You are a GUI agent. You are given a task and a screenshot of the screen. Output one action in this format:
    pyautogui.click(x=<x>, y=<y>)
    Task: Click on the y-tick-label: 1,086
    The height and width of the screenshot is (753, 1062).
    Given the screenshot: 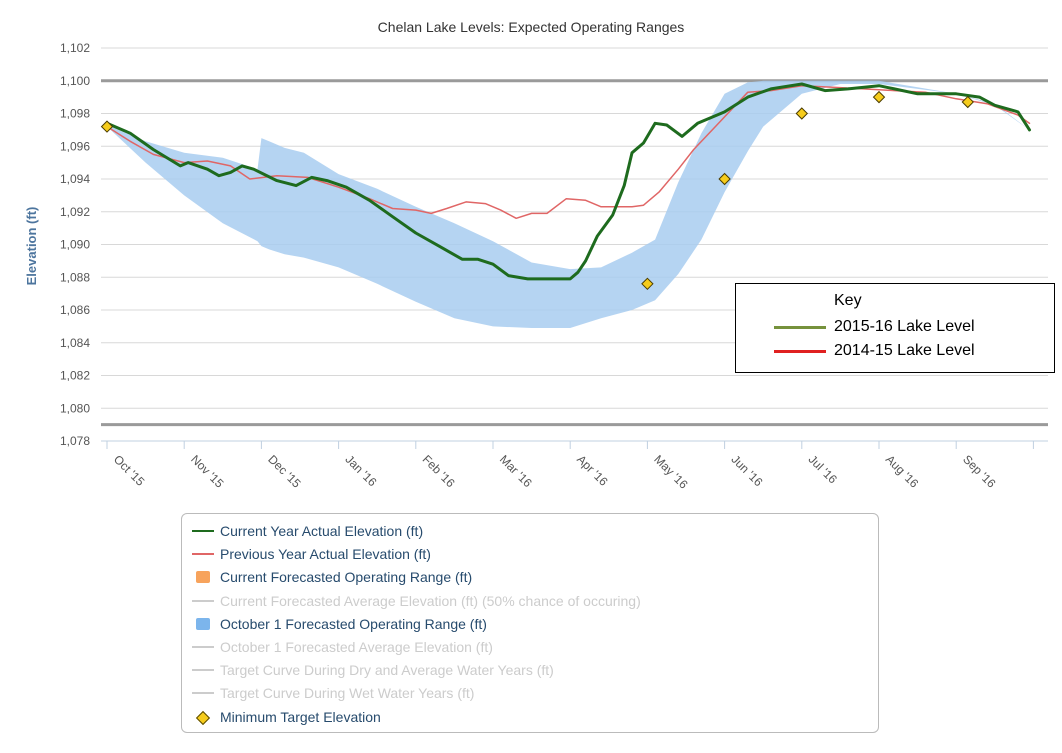 What is the action you would take?
    pyautogui.click(x=75, y=310)
    